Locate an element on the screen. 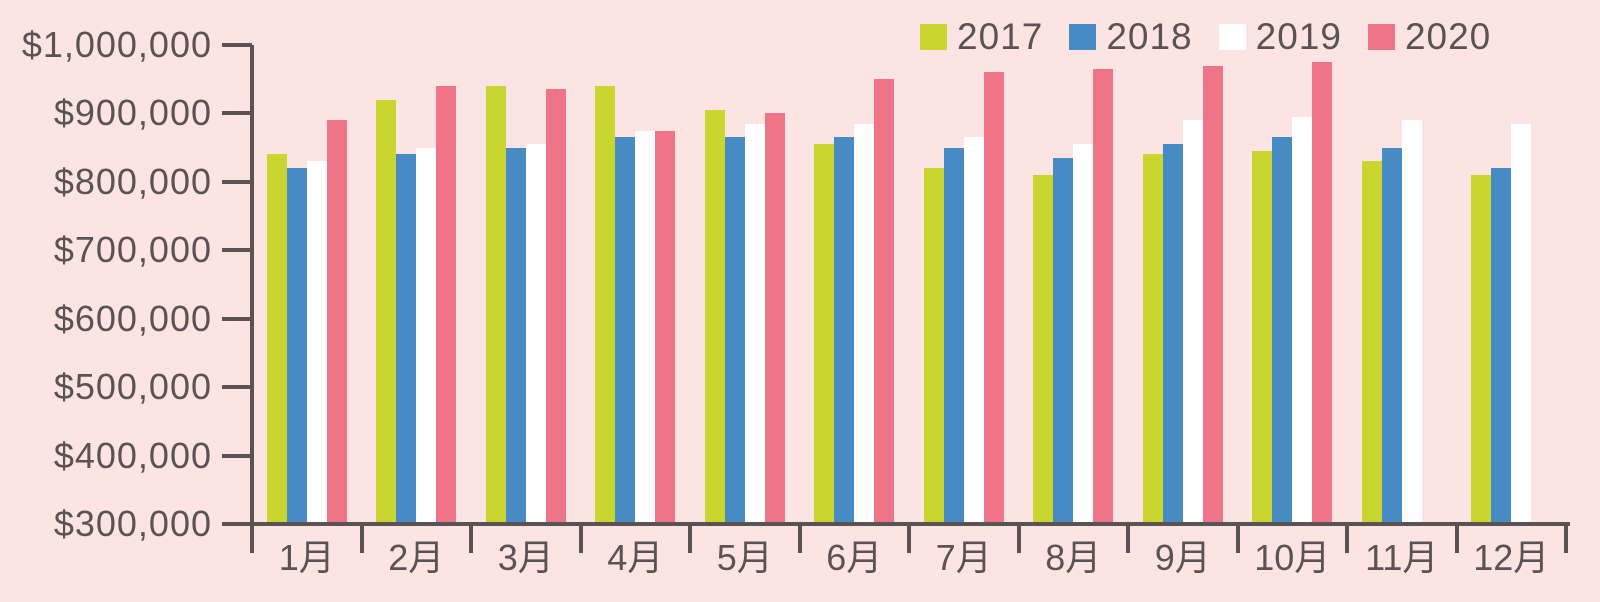 Image resolution: width=1600 pixels, height=602 pixels. bar-2018-m12 is located at coordinates (1501, 345).